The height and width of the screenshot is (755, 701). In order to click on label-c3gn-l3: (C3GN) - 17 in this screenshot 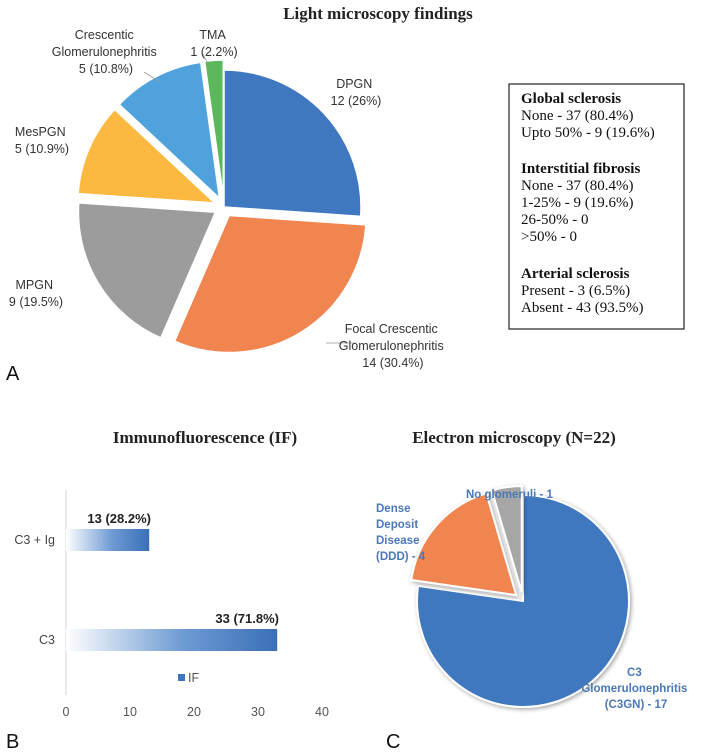, I will do `click(636, 705)`.